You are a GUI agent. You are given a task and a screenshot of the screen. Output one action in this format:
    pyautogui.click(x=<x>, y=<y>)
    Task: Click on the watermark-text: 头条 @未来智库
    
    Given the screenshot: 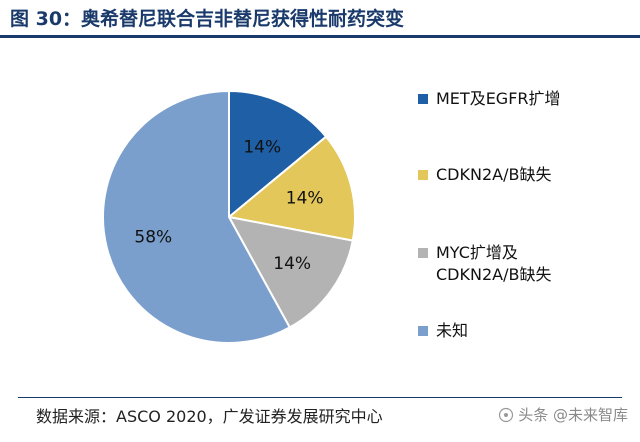 What is the action you would take?
    pyautogui.click(x=573, y=415)
    